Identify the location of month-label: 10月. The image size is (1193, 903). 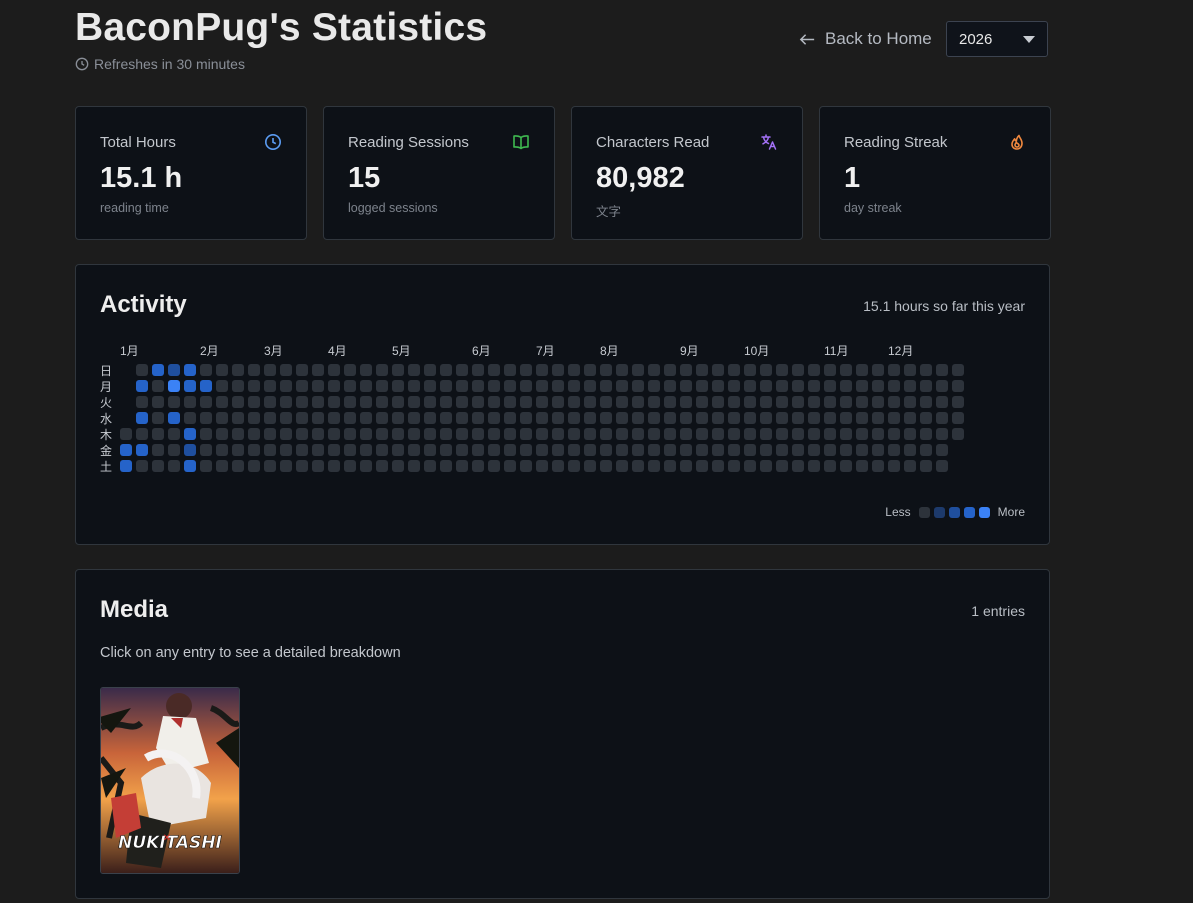
(757, 351).